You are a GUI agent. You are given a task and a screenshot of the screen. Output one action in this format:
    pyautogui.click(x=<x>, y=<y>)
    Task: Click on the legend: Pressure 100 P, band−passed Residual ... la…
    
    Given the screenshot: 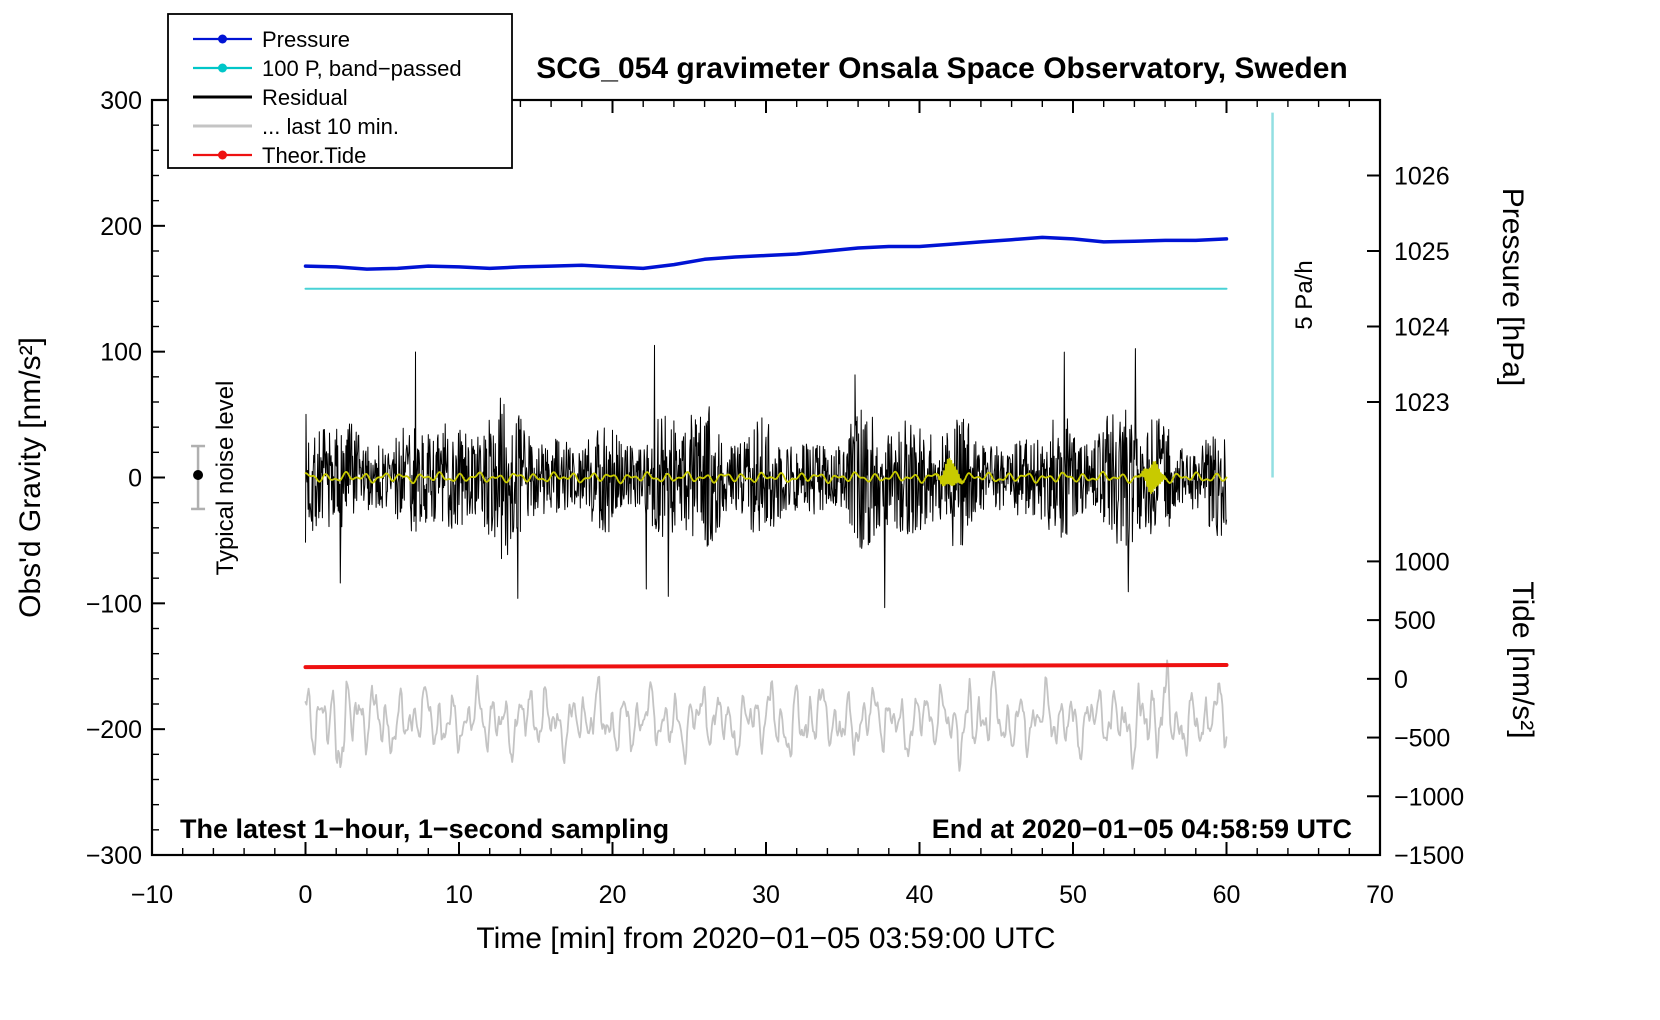 What is the action you would take?
    pyautogui.click(x=340, y=91)
    